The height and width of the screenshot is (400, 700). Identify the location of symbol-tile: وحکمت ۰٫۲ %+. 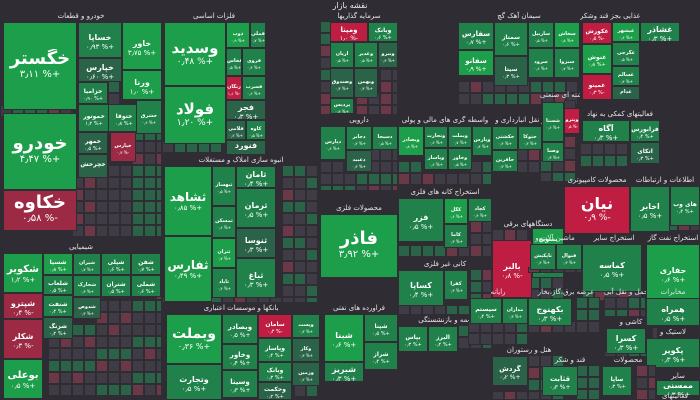
(275, 391).